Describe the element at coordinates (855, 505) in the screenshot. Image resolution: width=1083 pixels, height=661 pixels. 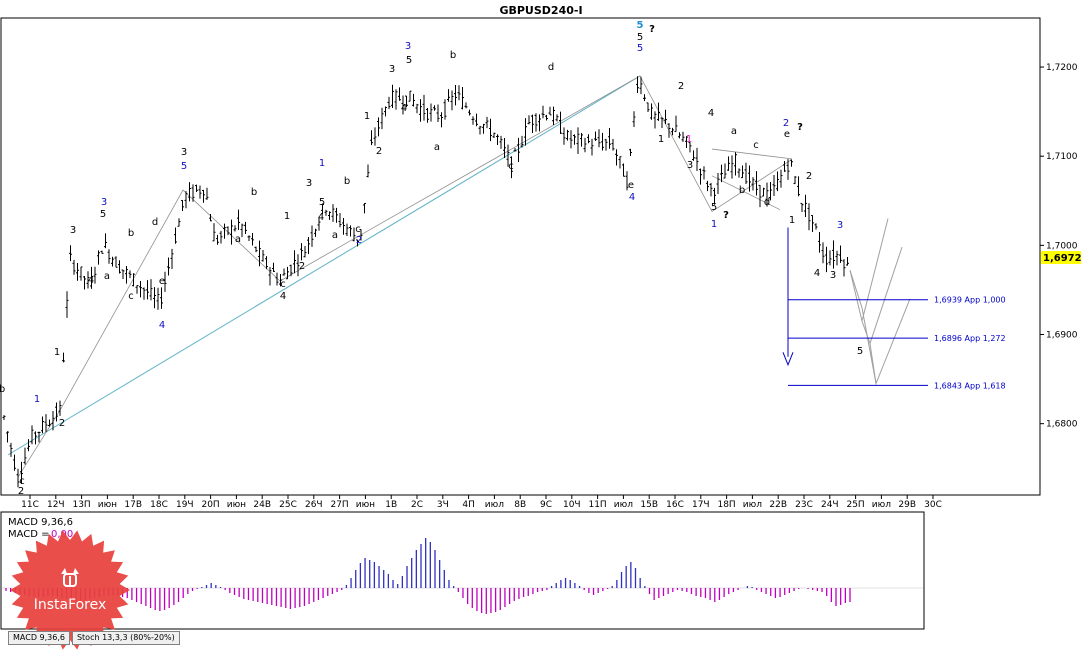
I see `x-tick-label: 25П` at that location.